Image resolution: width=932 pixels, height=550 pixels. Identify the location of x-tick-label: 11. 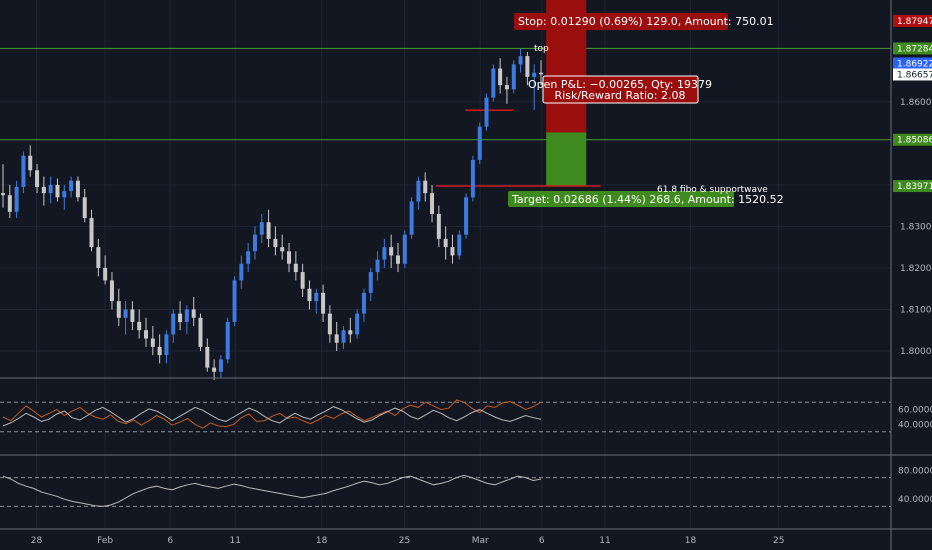
(234, 541).